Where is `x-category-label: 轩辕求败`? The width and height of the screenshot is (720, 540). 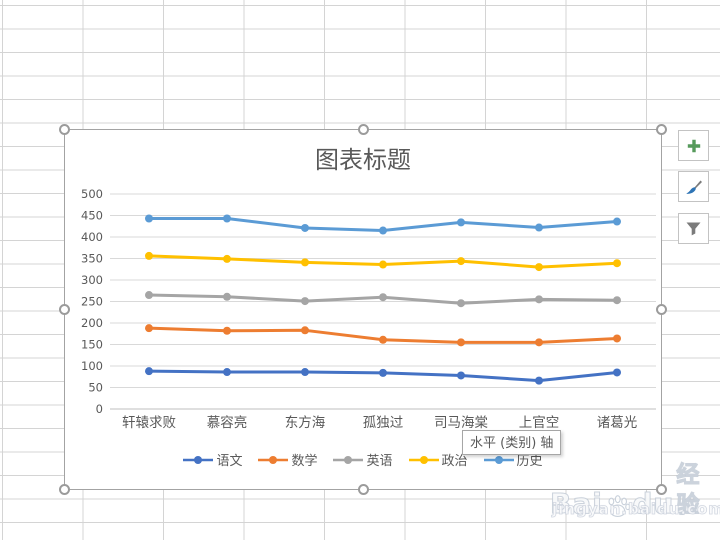
x-category-label: 轩辕求败 is located at coordinates (149, 422).